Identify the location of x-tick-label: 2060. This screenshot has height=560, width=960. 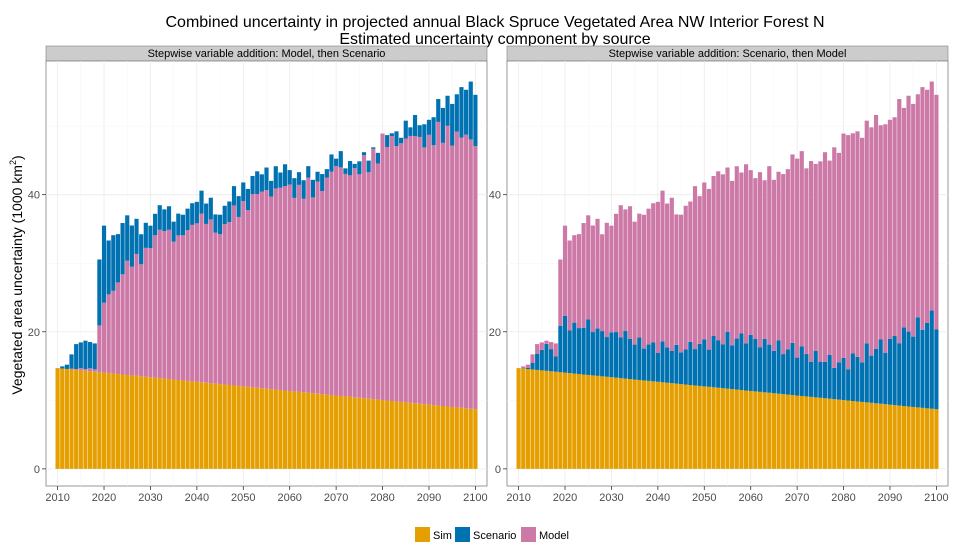
(289, 498).